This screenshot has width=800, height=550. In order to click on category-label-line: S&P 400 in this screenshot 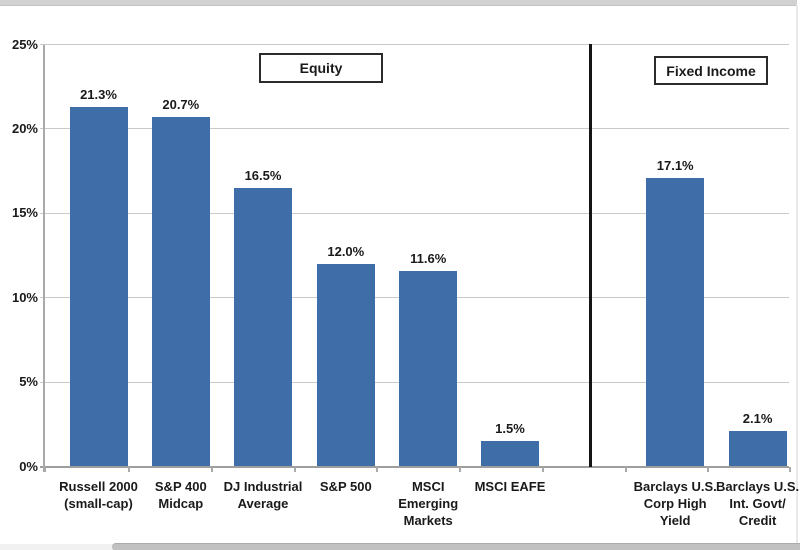, I will do `click(180, 486)`.